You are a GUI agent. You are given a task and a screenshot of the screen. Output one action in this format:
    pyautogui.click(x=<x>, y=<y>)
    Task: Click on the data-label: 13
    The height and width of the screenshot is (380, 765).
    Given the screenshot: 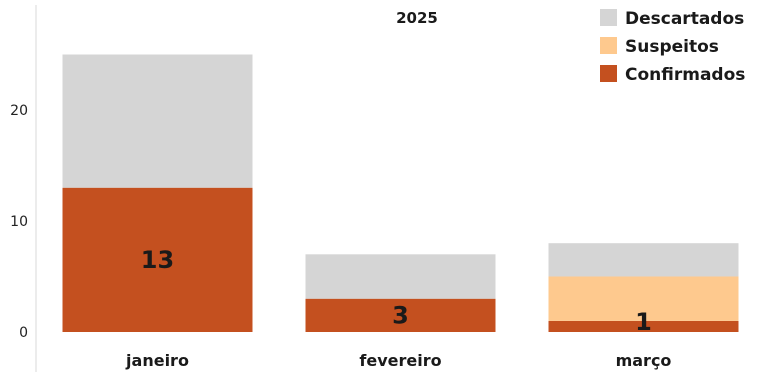 What is the action you would take?
    pyautogui.click(x=157, y=260)
    